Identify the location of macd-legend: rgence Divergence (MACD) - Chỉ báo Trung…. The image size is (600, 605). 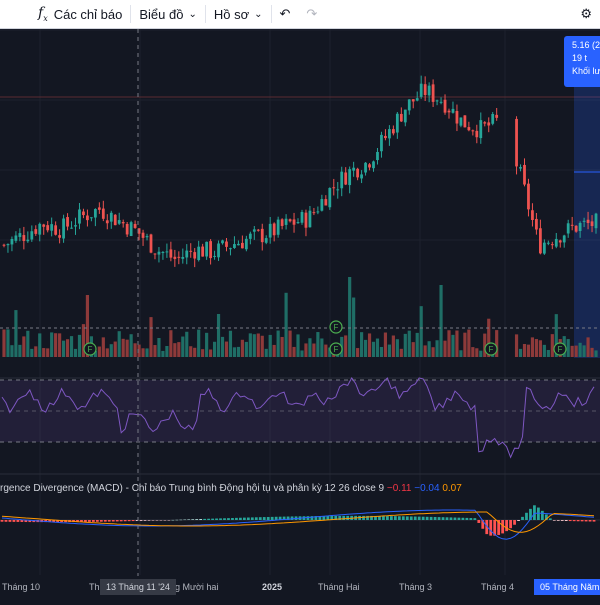
(231, 488).